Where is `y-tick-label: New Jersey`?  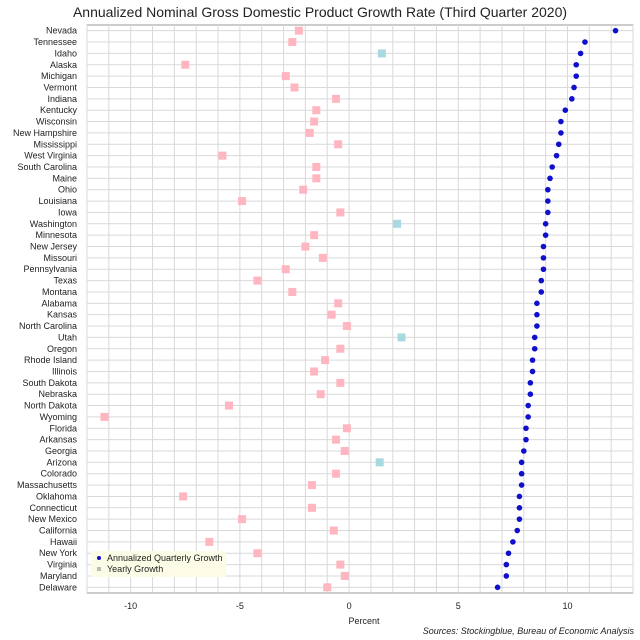 y-tick-label: New Jersey is located at coordinates (54, 247).